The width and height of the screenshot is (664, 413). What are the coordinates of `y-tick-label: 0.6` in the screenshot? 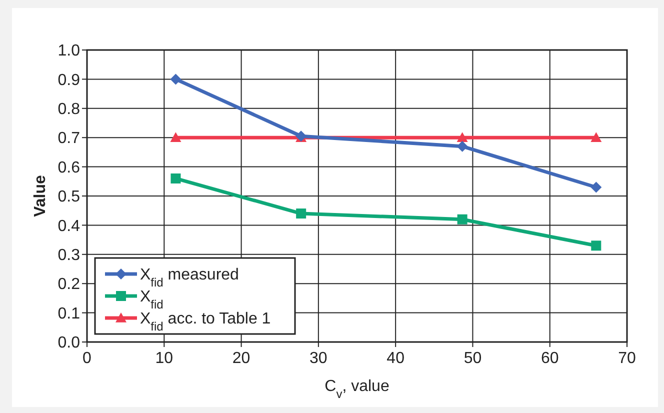 It's located at (69, 167).